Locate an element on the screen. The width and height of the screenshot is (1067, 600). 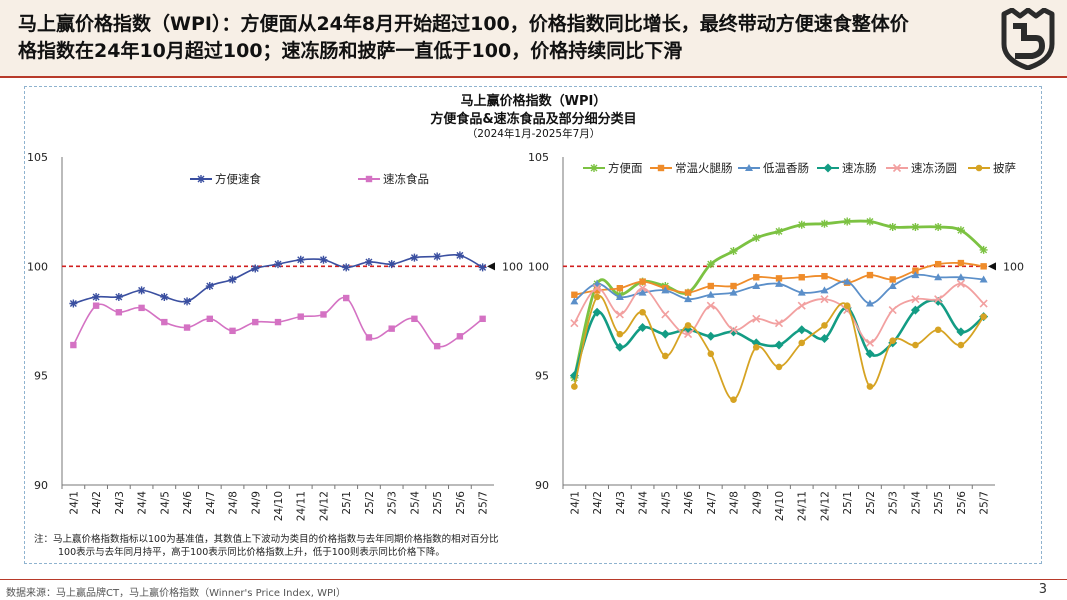
x-tick-label: 24/11 is located at coordinates (803, 506).